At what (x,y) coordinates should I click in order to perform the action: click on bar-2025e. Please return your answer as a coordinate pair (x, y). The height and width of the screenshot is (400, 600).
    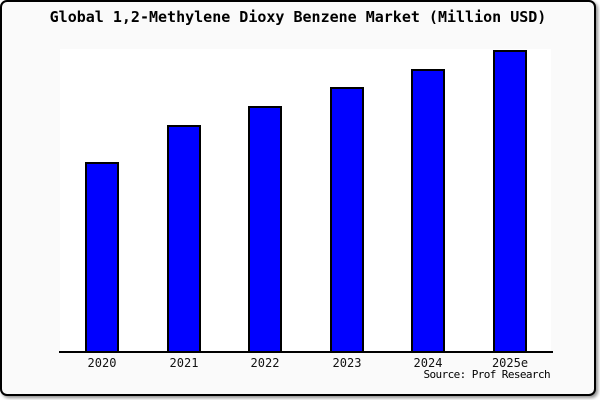
    Looking at the image, I should click on (510, 200).